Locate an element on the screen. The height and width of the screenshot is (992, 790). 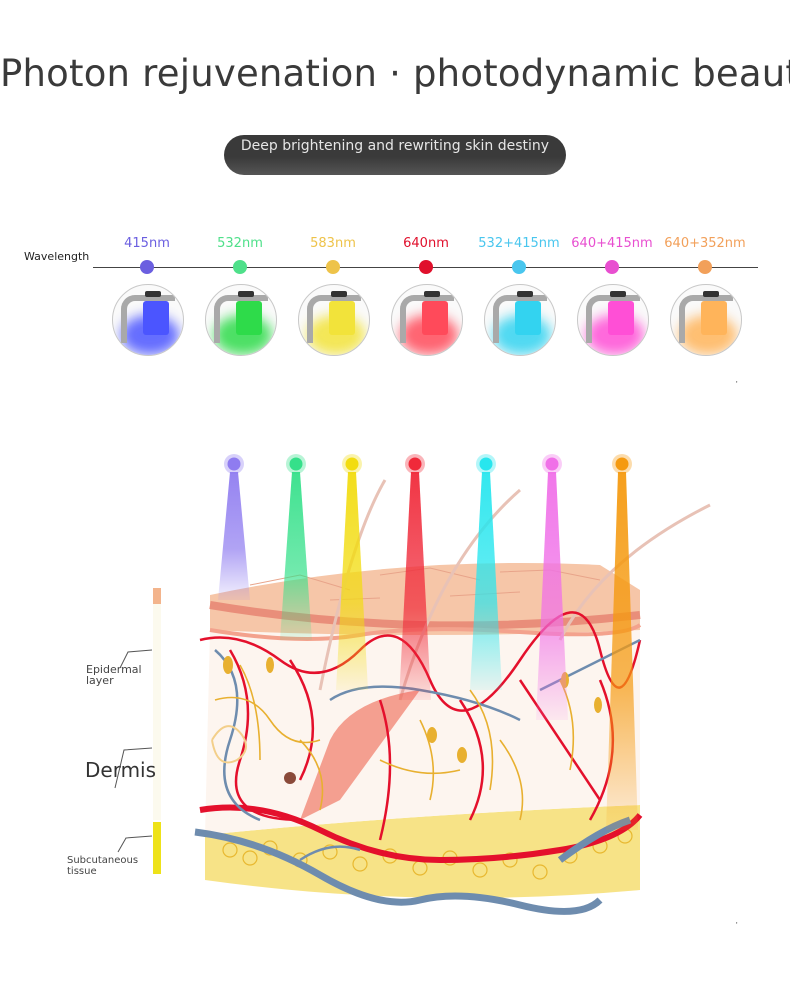
wavelength-item: 532+415nm is located at coordinates (519, 255).